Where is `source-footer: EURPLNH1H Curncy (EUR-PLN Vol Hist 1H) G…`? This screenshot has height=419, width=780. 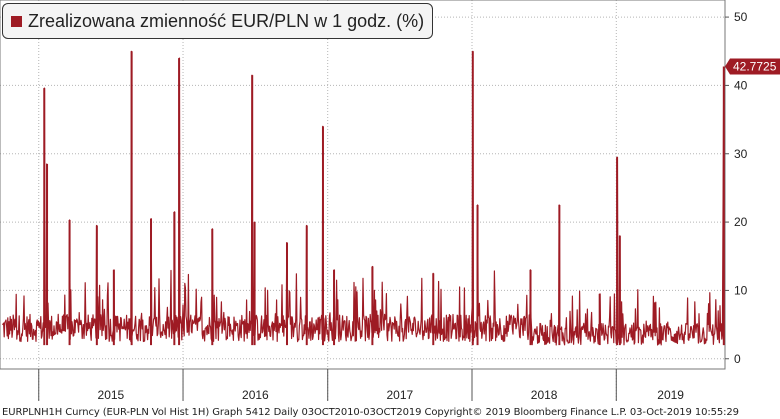
source-footer: EURPLNH1H Curncy (EUR-PLN Vol Hist 1H) G… is located at coordinates (370, 412).